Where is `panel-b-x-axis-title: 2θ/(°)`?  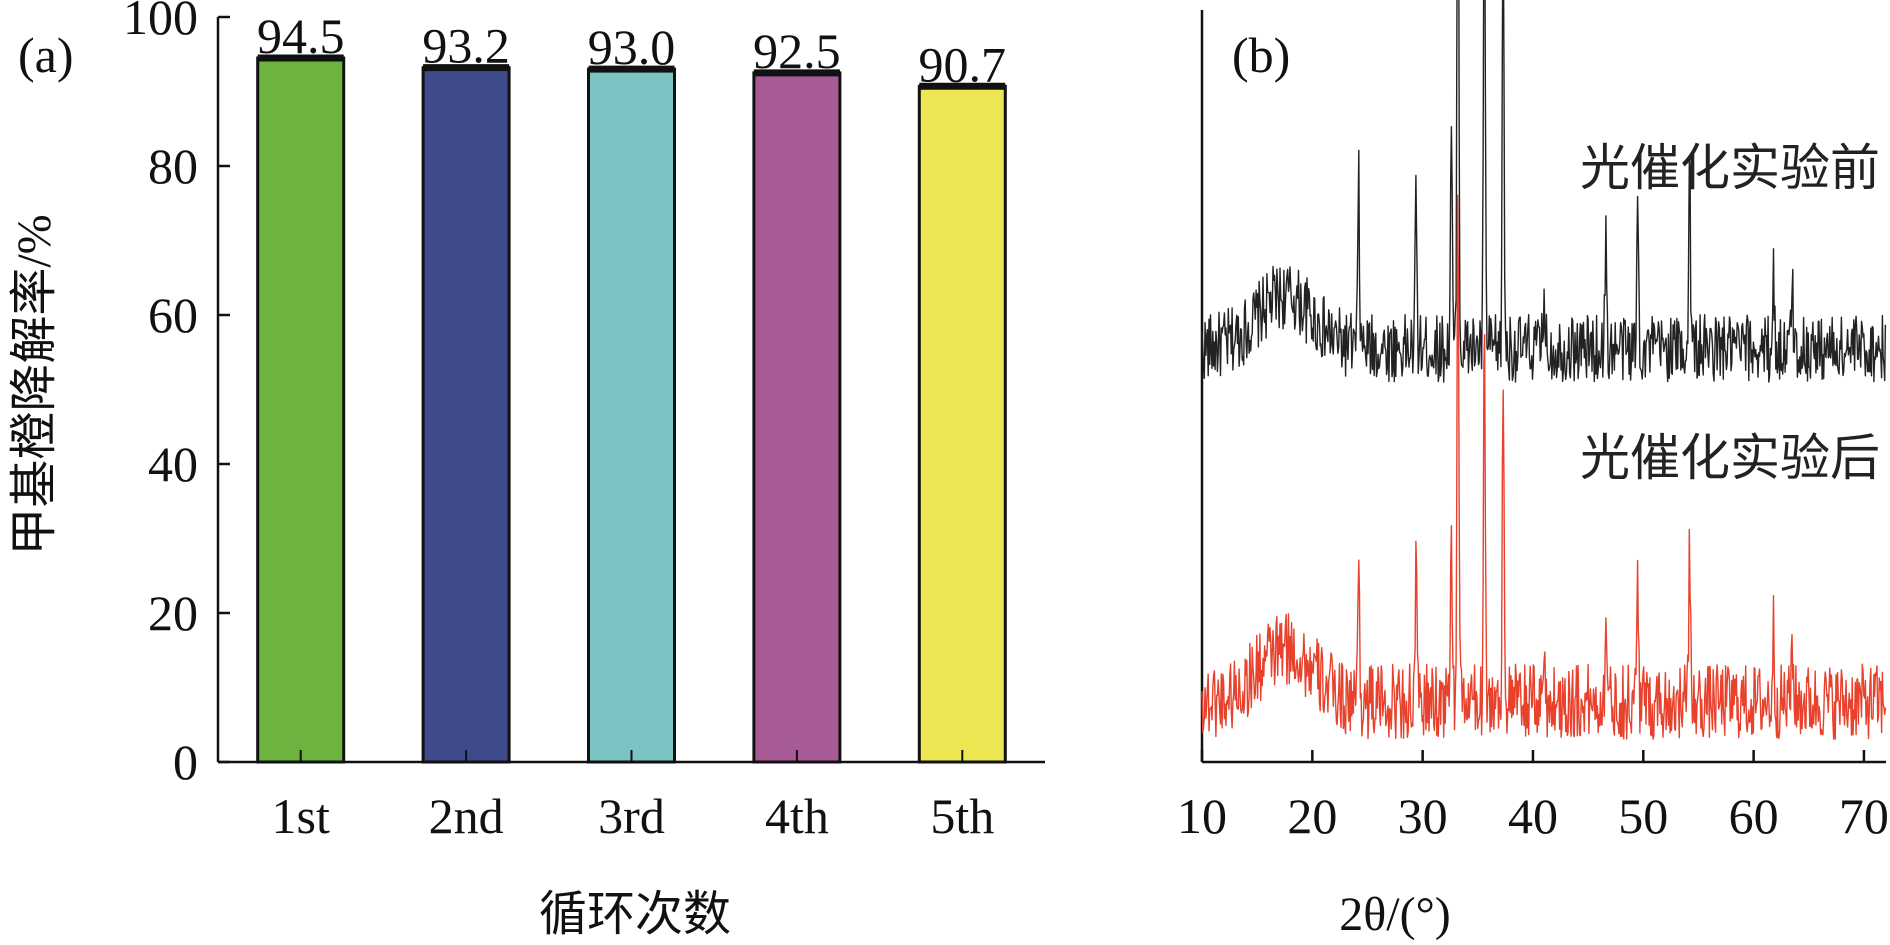 panel-b-x-axis-title: 2θ/(°) is located at coordinates (1395, 914).